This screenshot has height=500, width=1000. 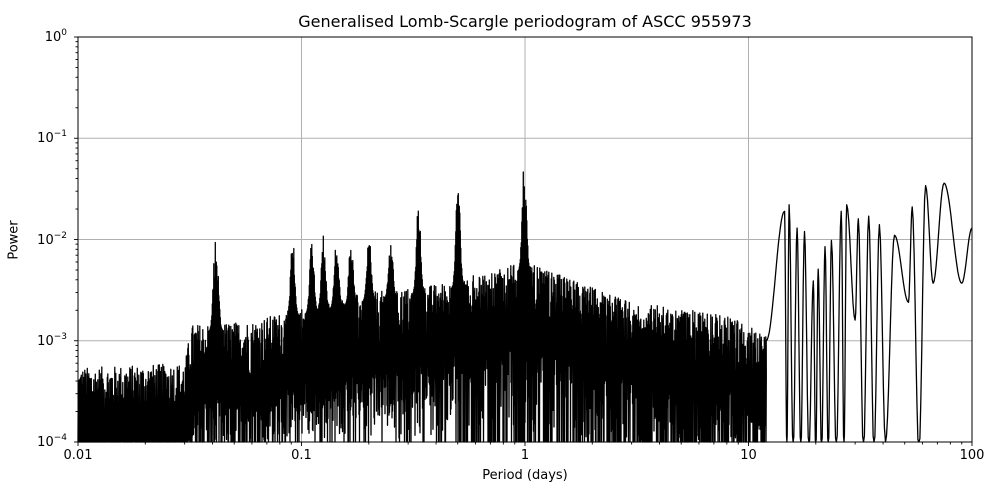 What do you see at coordinates (301, 455) in the screenshot?
I see `x-tick-label: 0.1` at bounding box center [301, 455].